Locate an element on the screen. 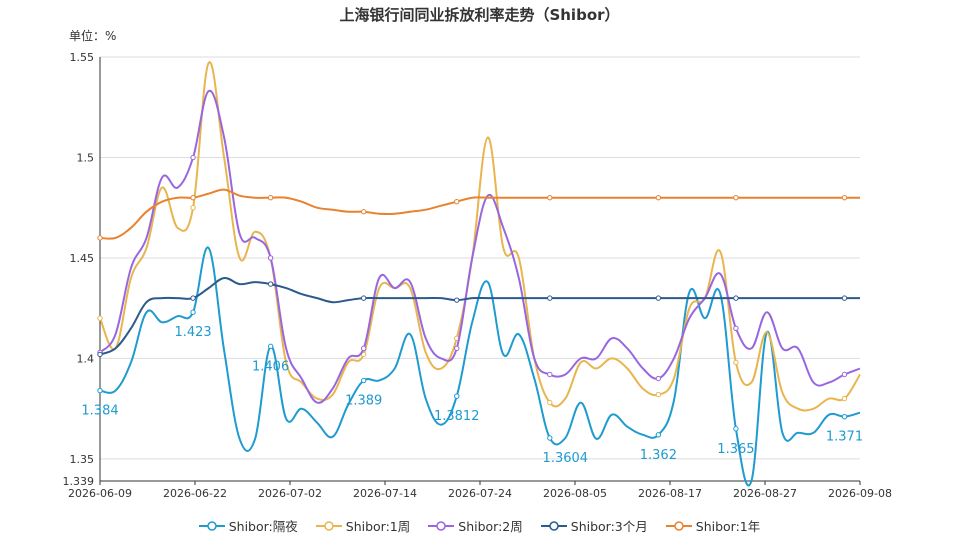  y-tick-label: 1.4 is located at coordinates (86, 358).